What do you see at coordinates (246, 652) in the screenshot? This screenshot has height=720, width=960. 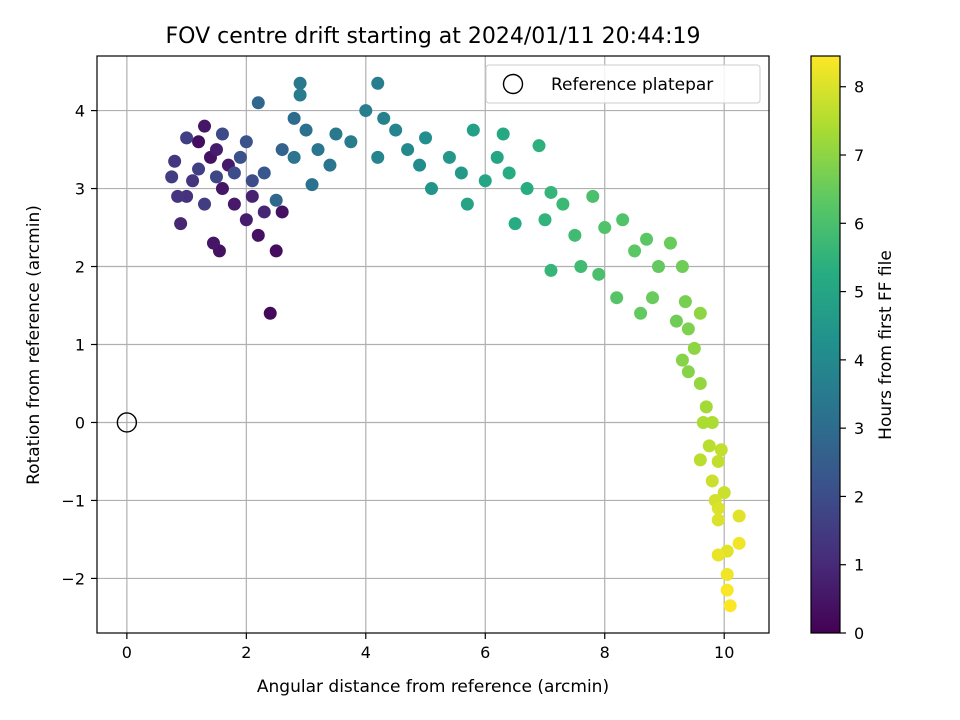 I see `x-tick-label: 2` at bounding box center [246, 652].